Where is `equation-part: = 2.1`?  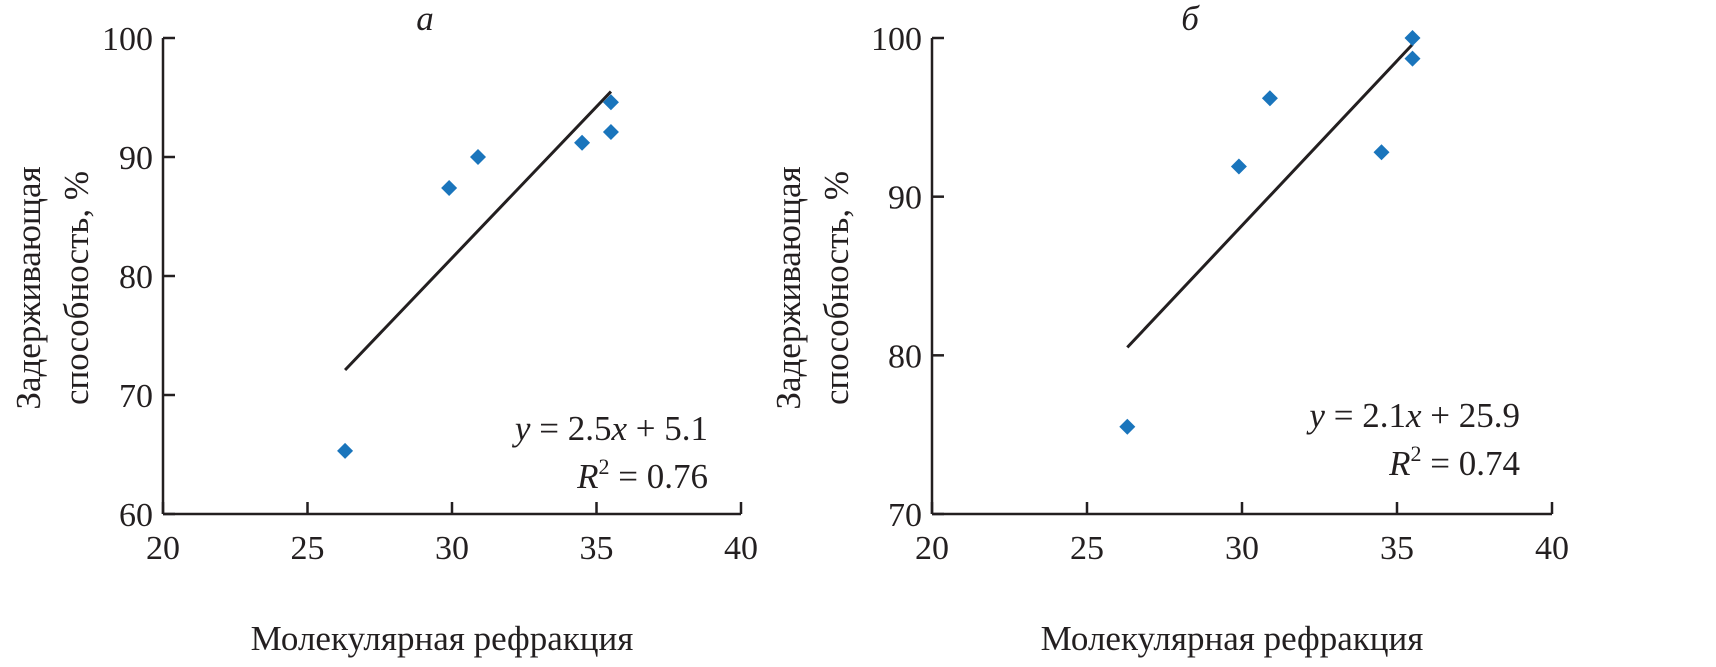
equation-part: = 2.1 is located at coordinates (1365, 415).